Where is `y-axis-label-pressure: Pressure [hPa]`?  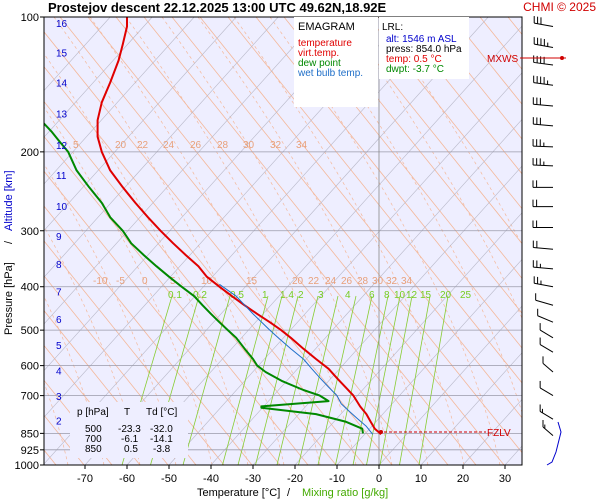
y-axis-label-pressure: Pressure [hPa] is located at coordinates (9, 298).